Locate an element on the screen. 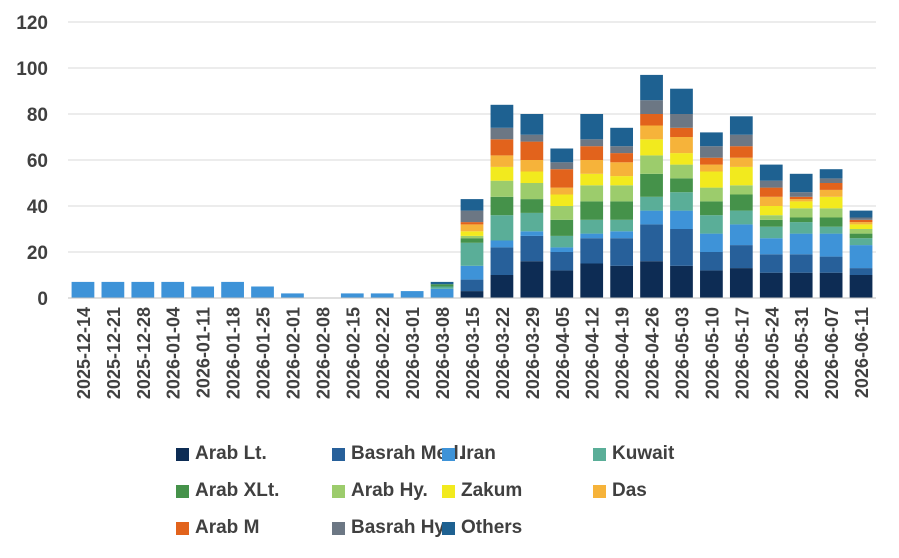  x-tick-label: 2026-02-22 is located at coordinates (383, 353).